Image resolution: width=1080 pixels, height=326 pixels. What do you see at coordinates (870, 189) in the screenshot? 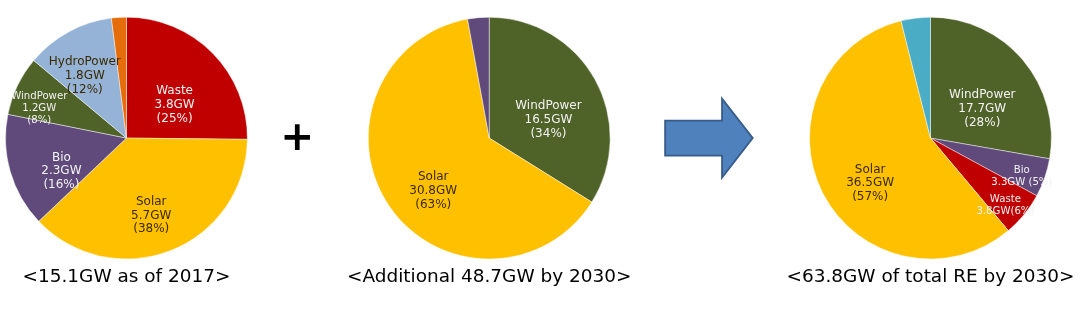
I see `data-label: 36.5GW (57%)` at bounding box center [870, 189].